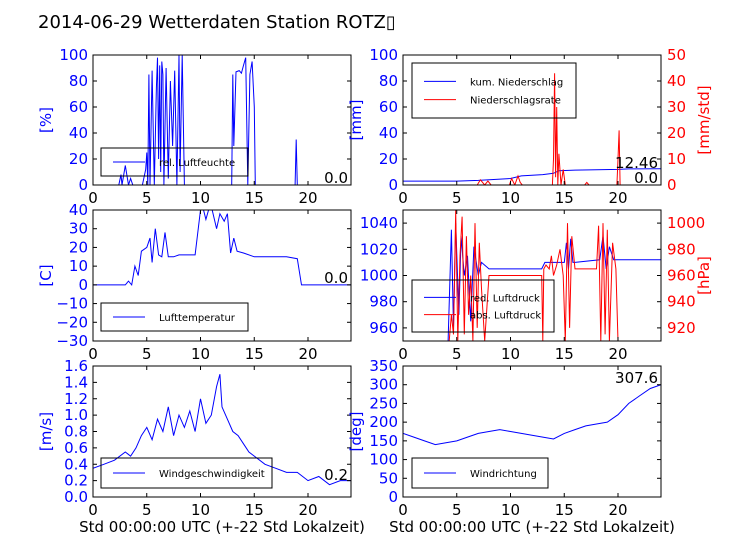 This screenshot has height=552, width=736. What do you see at coordinates (76, 382) in the screenshot?
I see `y-tick-label: 1.4` at bounding box center [76, 382].